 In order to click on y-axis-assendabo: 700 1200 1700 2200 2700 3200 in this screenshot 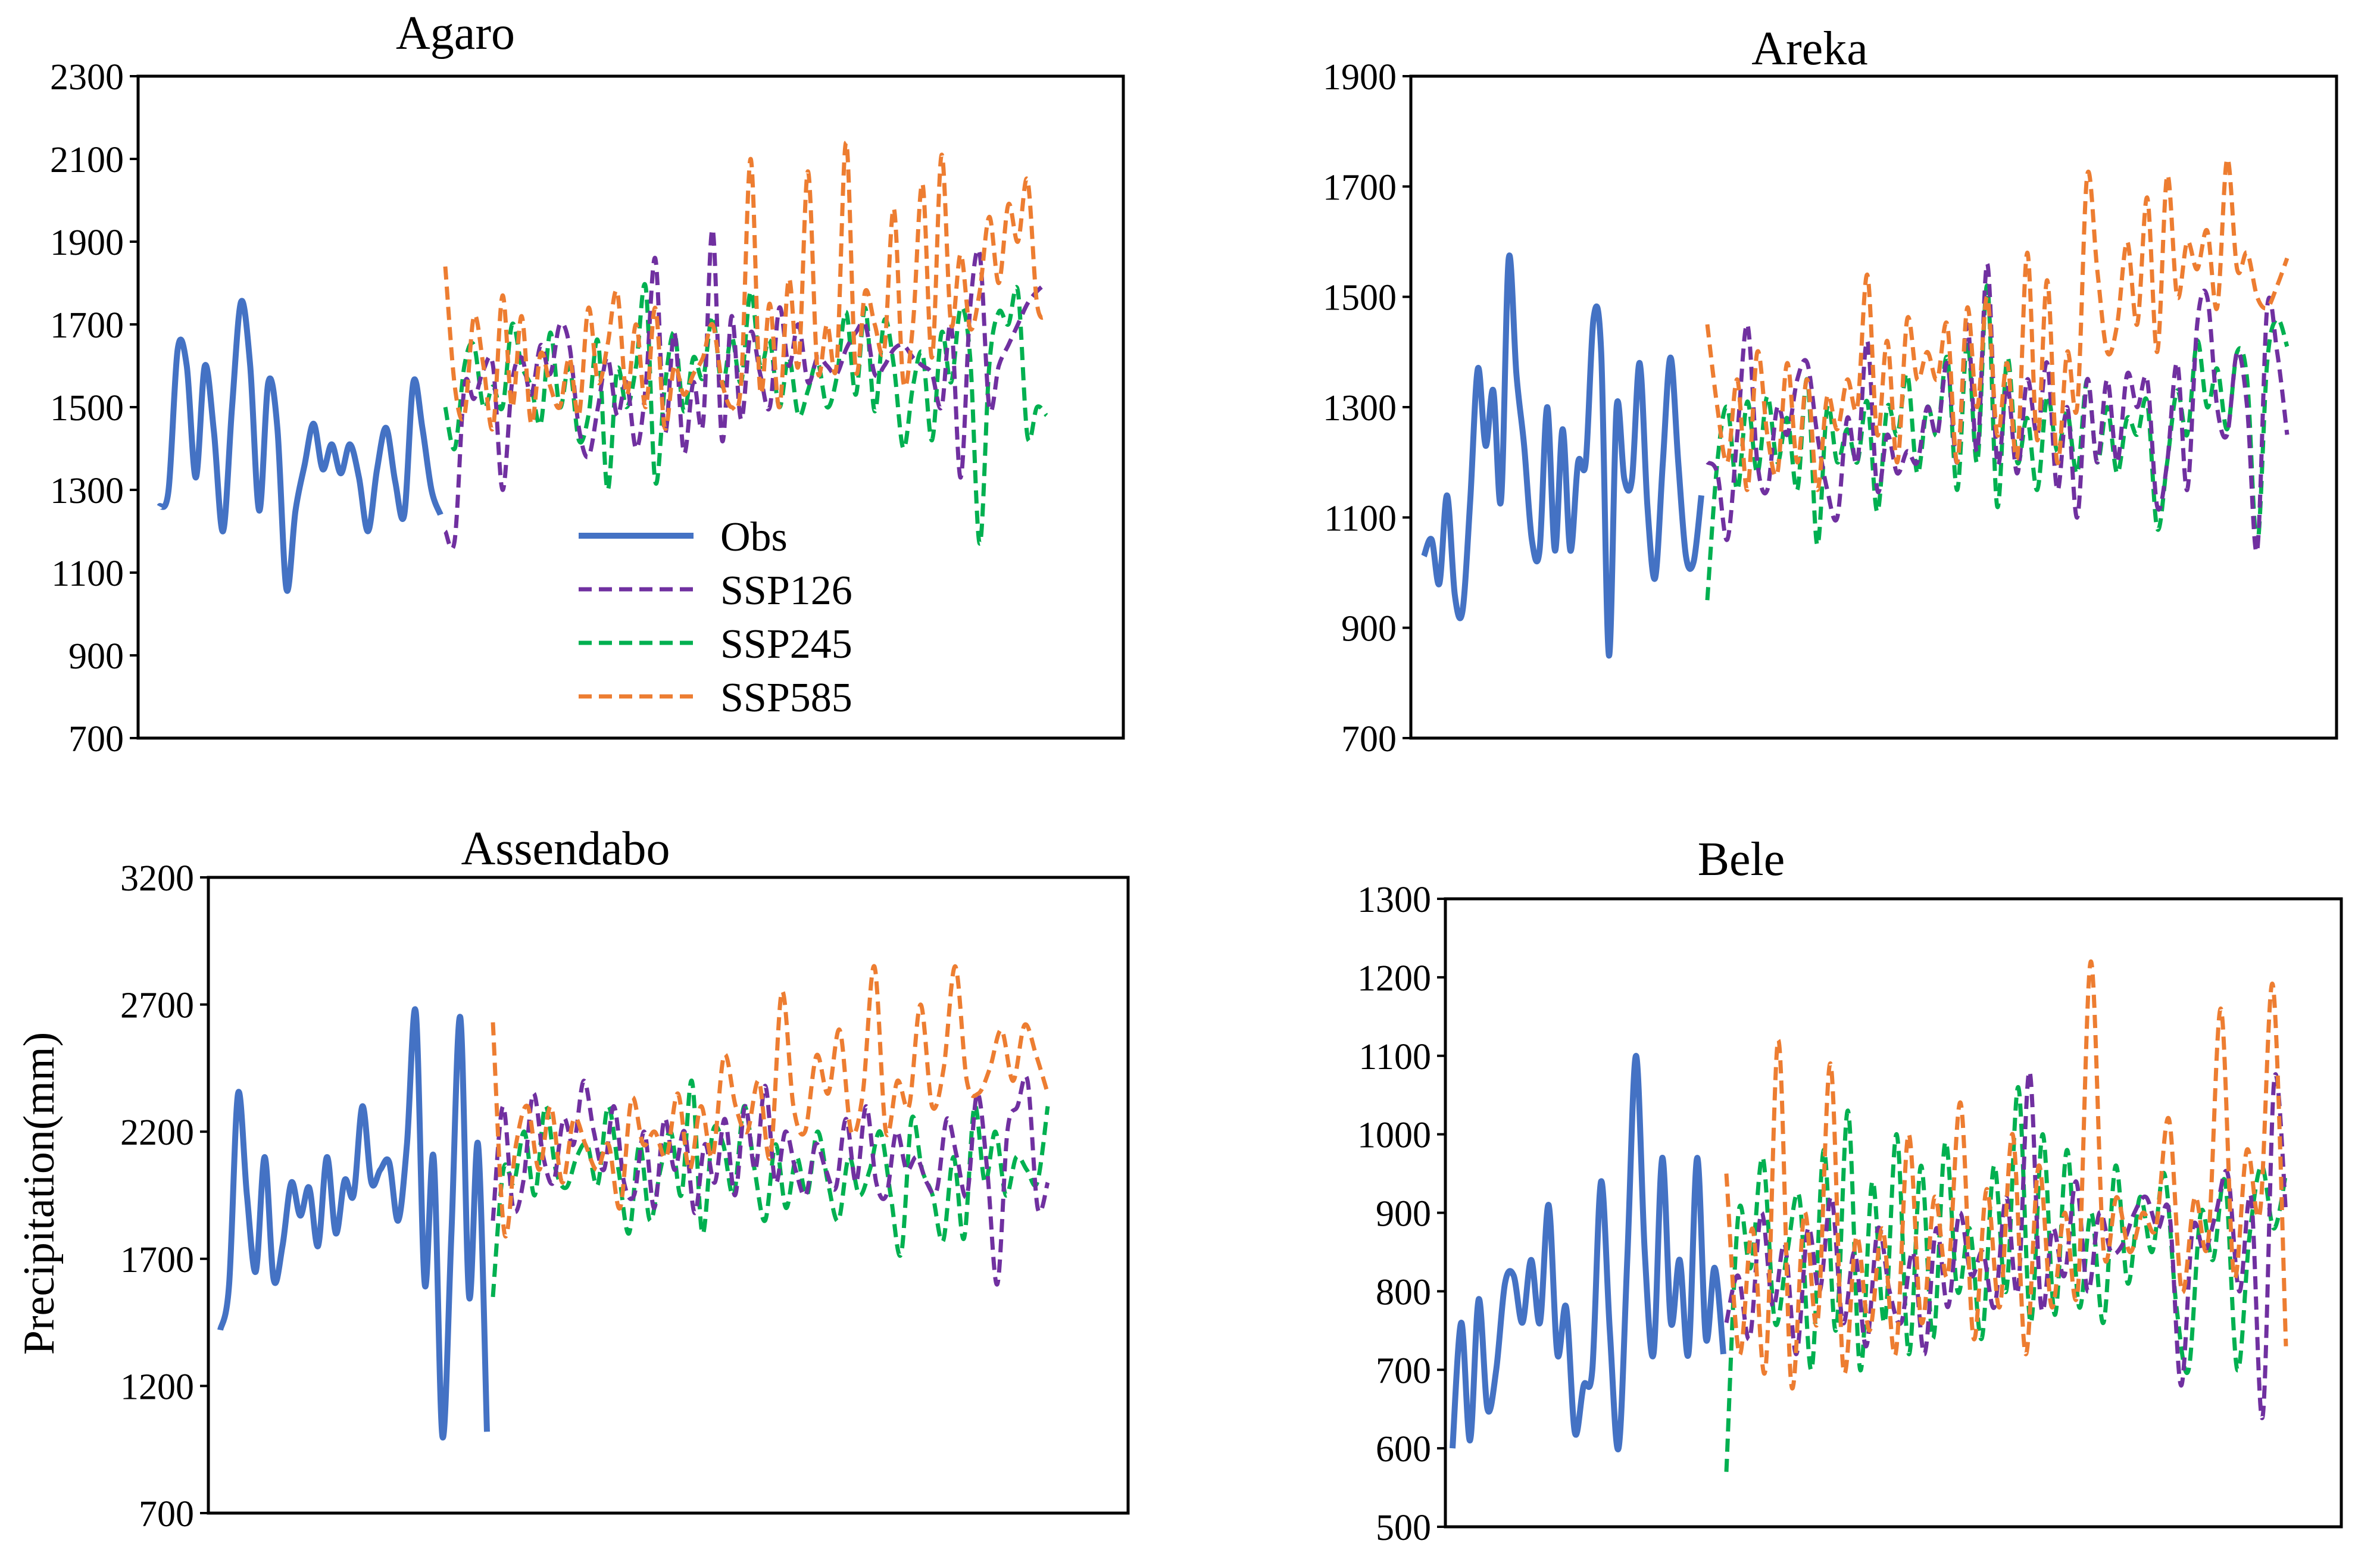, I will do `click(164, 1196)`.